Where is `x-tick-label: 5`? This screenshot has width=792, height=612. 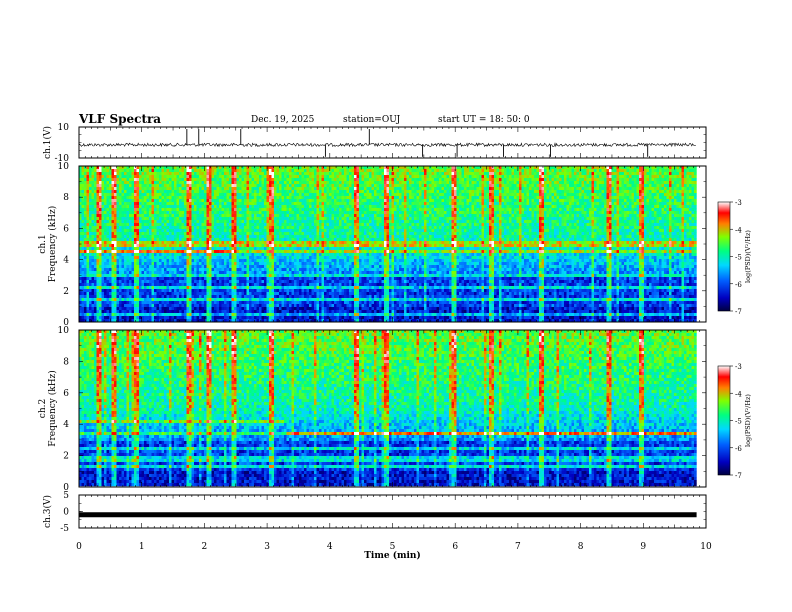
x-tick-label: 5 is located at coordinates (393, 547).